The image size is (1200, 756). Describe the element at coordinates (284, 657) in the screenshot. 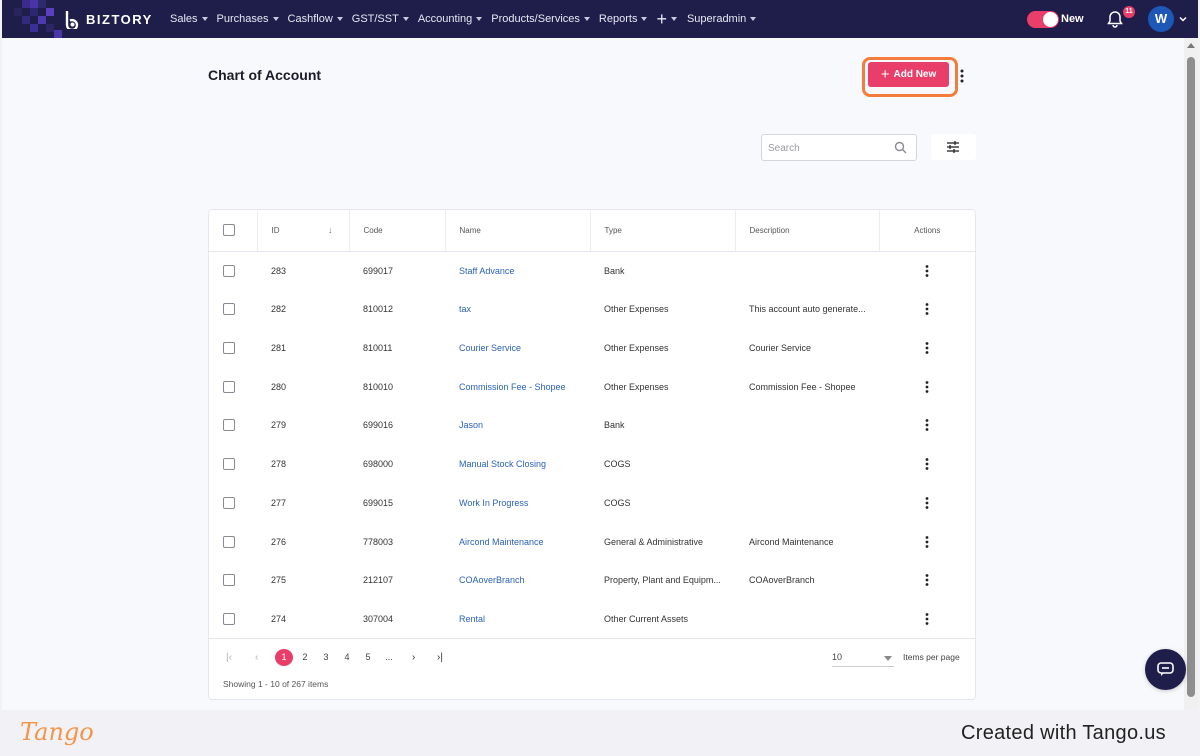

I see `page-number-1: 1` at that location.